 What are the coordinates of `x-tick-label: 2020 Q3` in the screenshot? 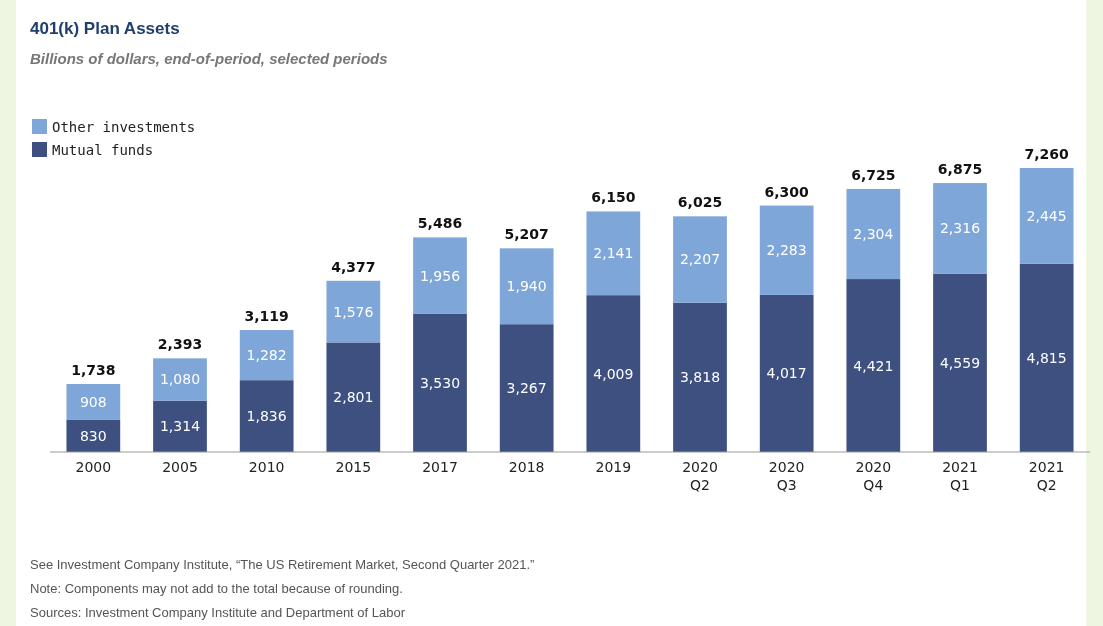 It's located at (786, 476).